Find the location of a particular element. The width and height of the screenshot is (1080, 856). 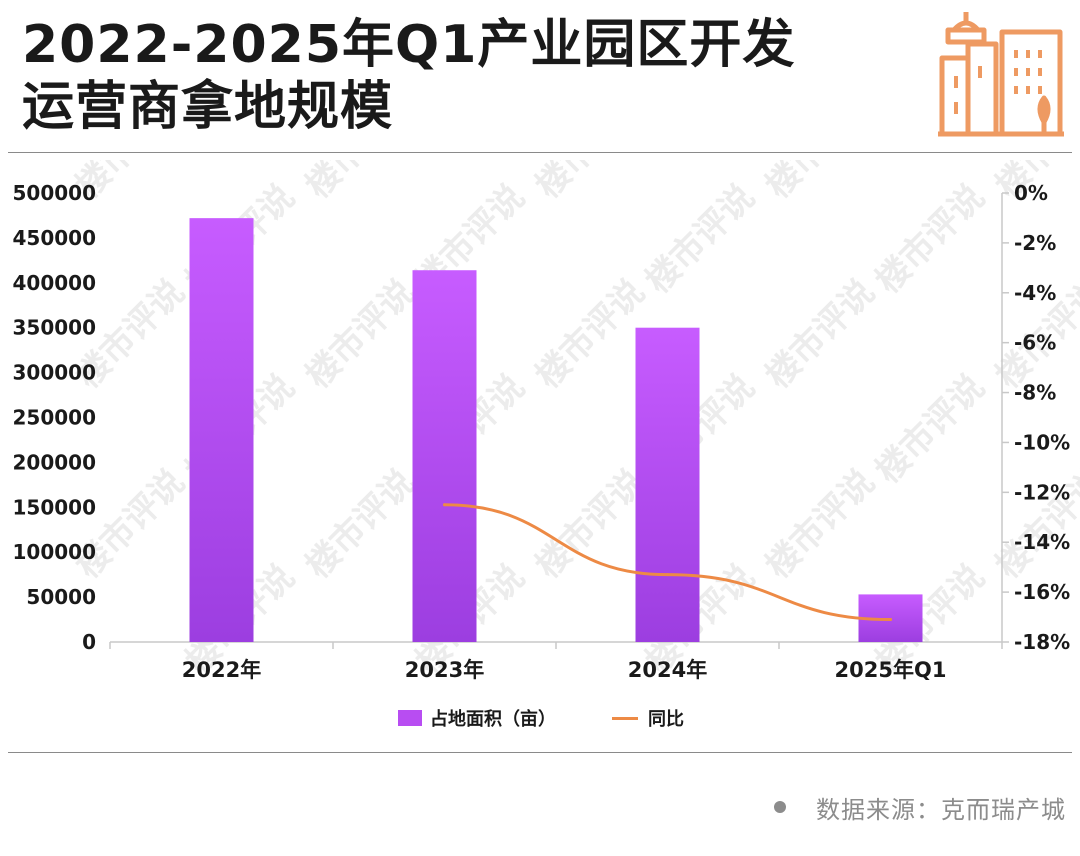

legend-label-area: 占地面积（亩） is located at coordinates (493, 719).